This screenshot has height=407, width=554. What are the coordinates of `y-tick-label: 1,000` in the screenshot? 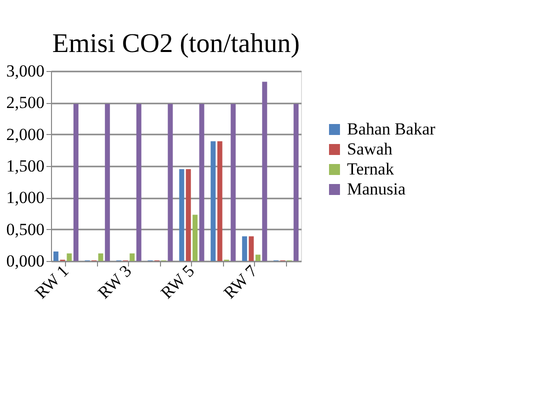 It's located at (25, 198).